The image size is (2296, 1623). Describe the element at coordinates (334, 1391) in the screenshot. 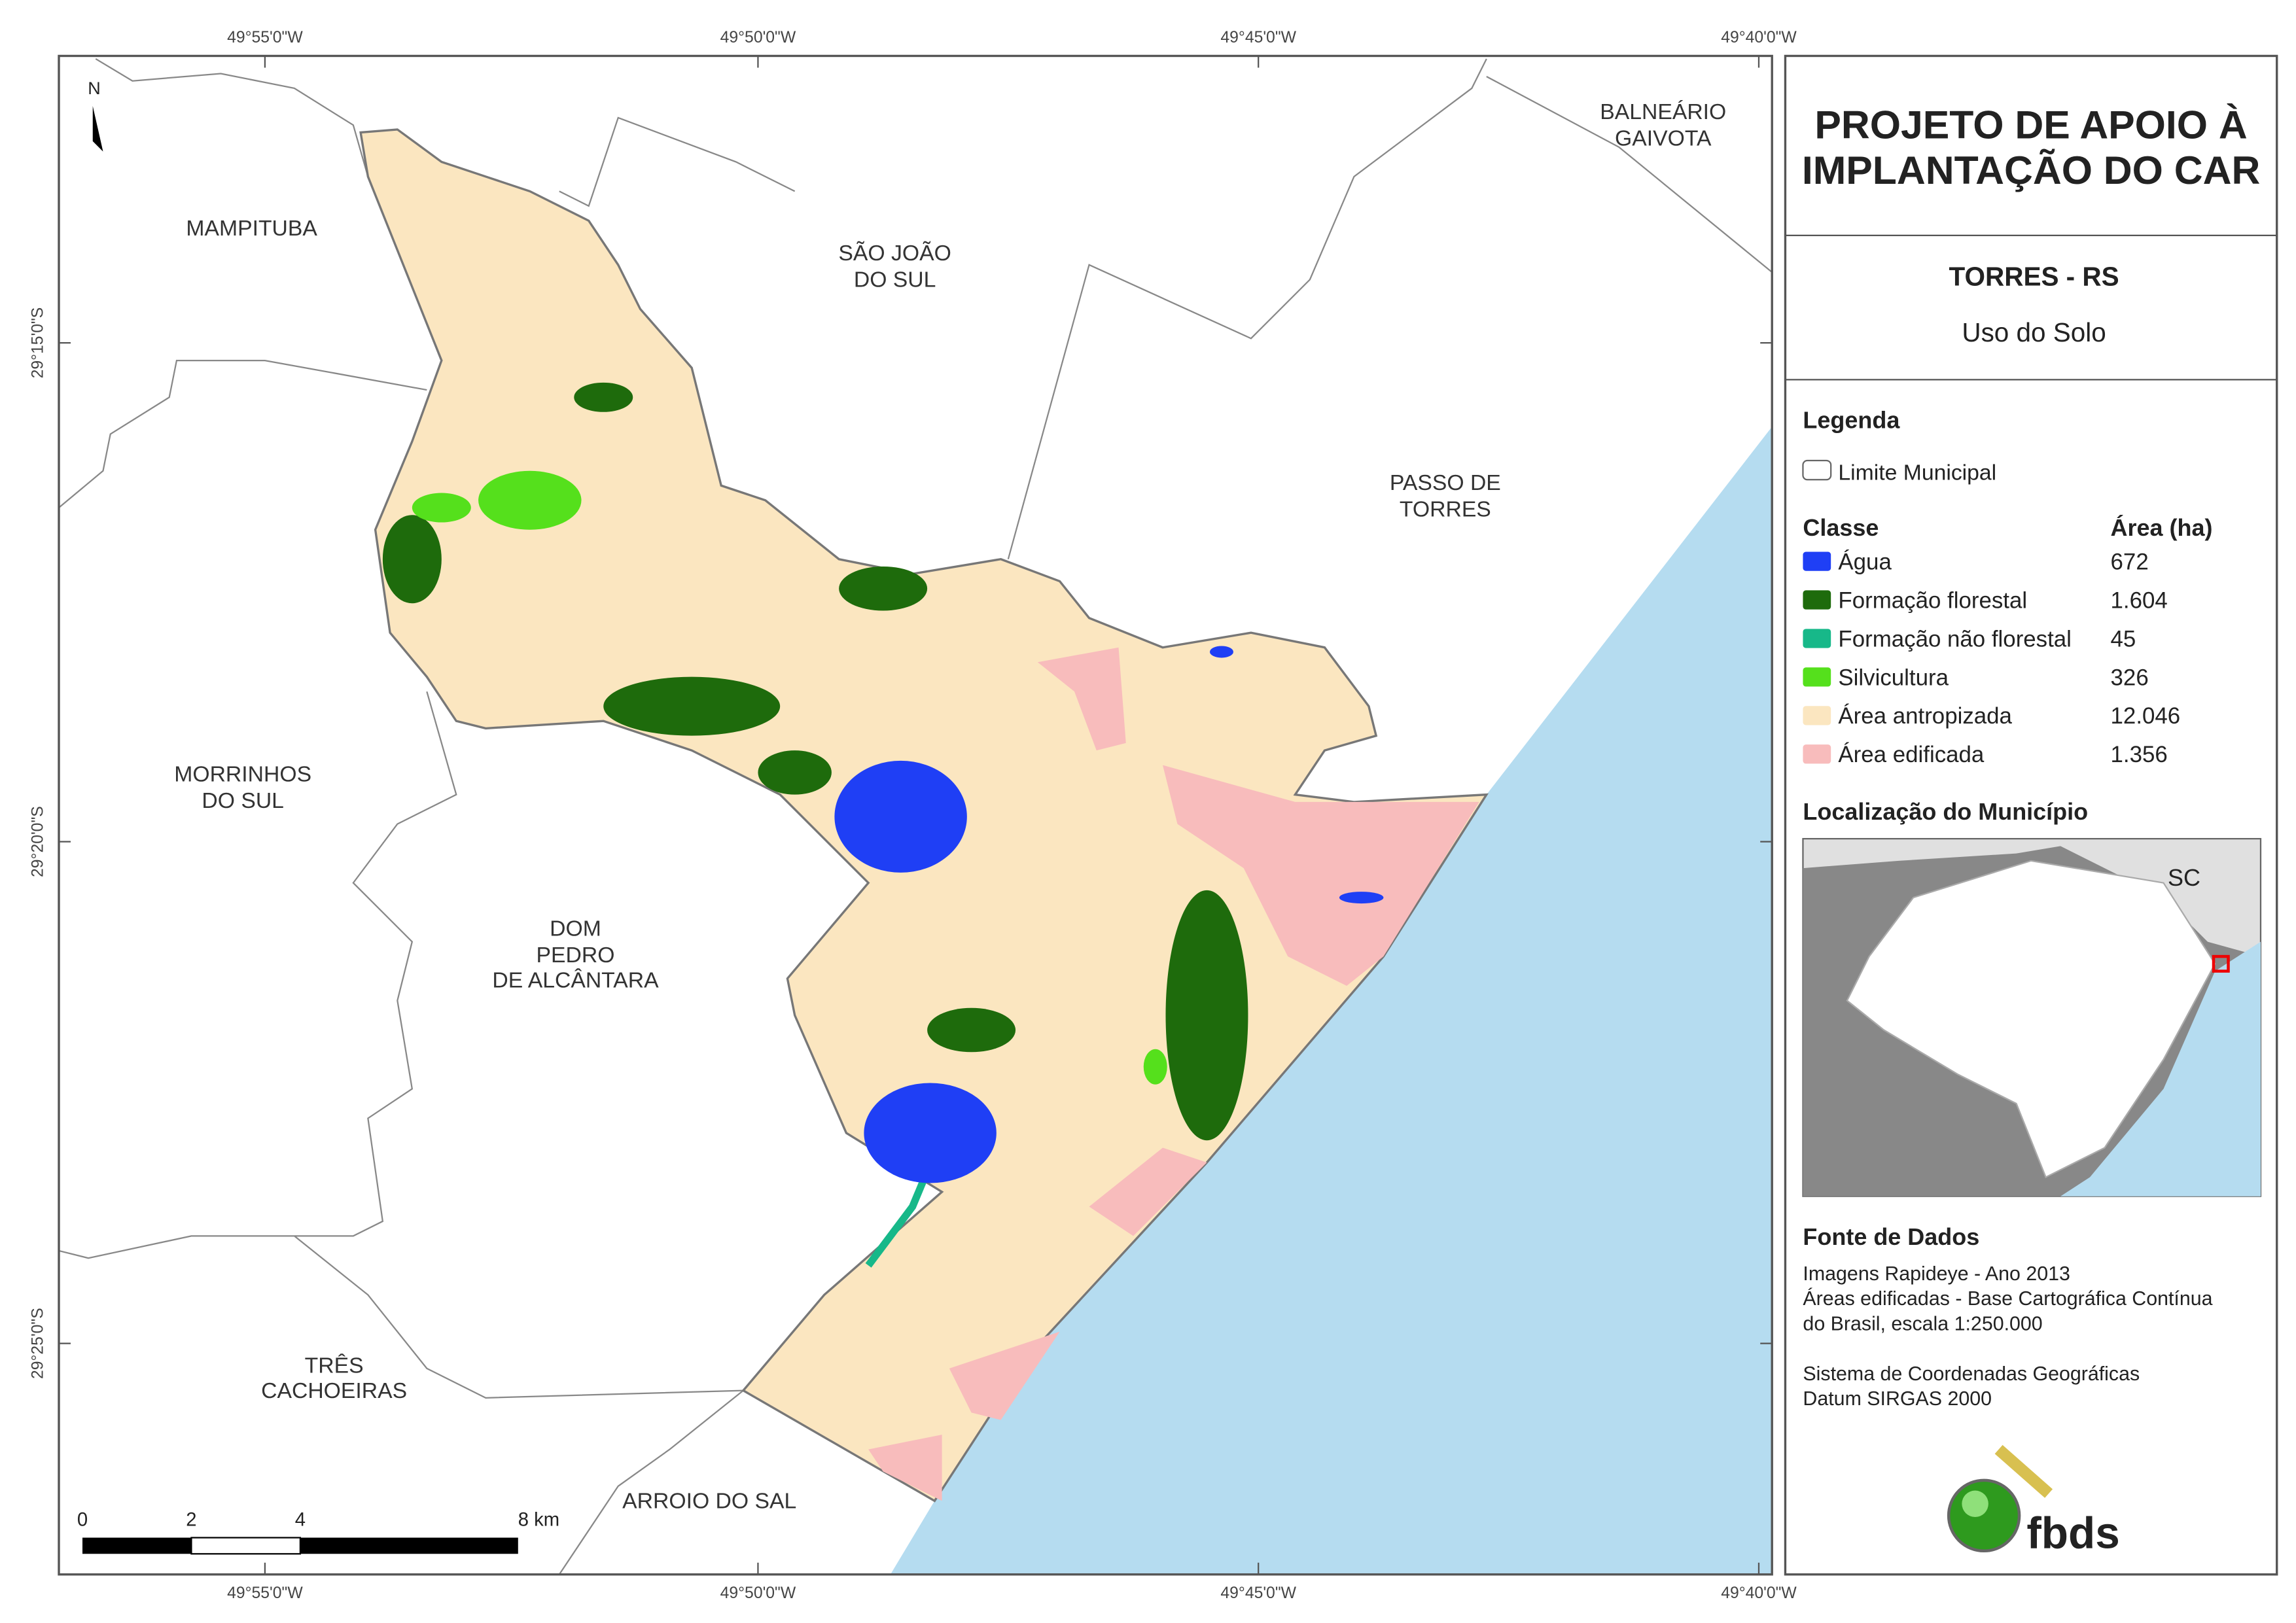

I see `place-label: CACHOEIRAS` at that location.